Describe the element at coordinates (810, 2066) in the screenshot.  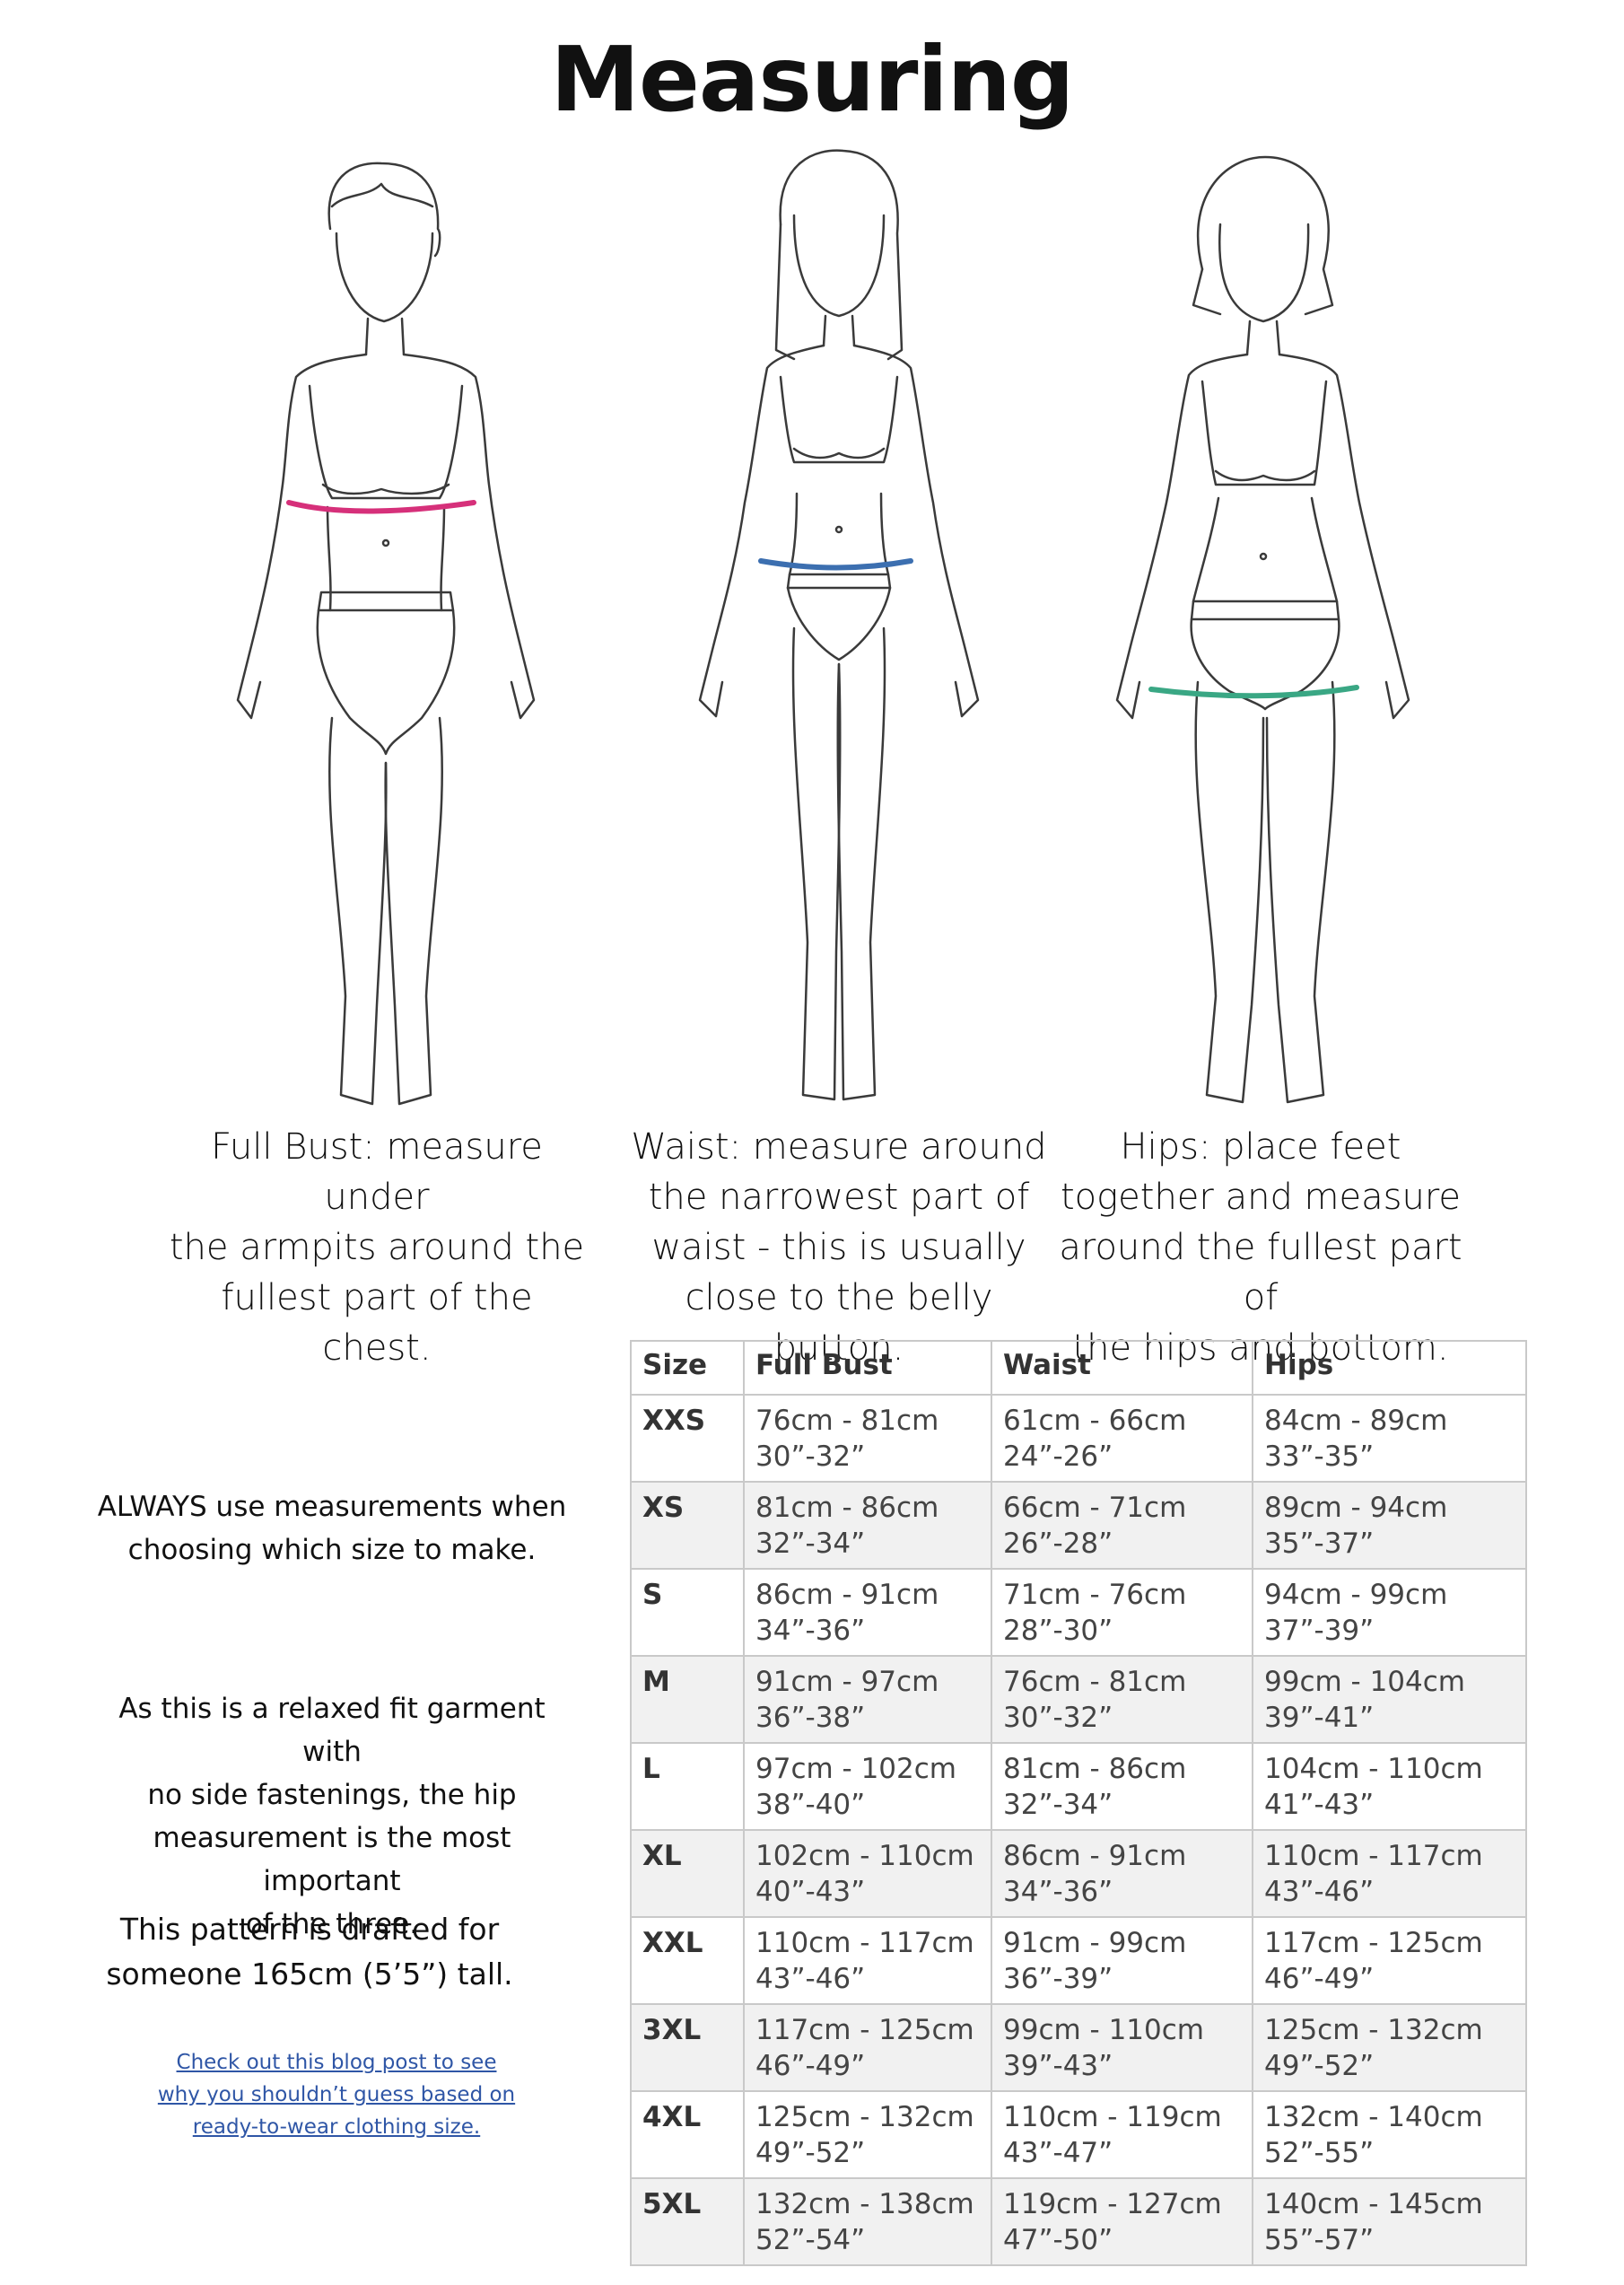
I see `bust-inch-value: 46”-49”` at that location.